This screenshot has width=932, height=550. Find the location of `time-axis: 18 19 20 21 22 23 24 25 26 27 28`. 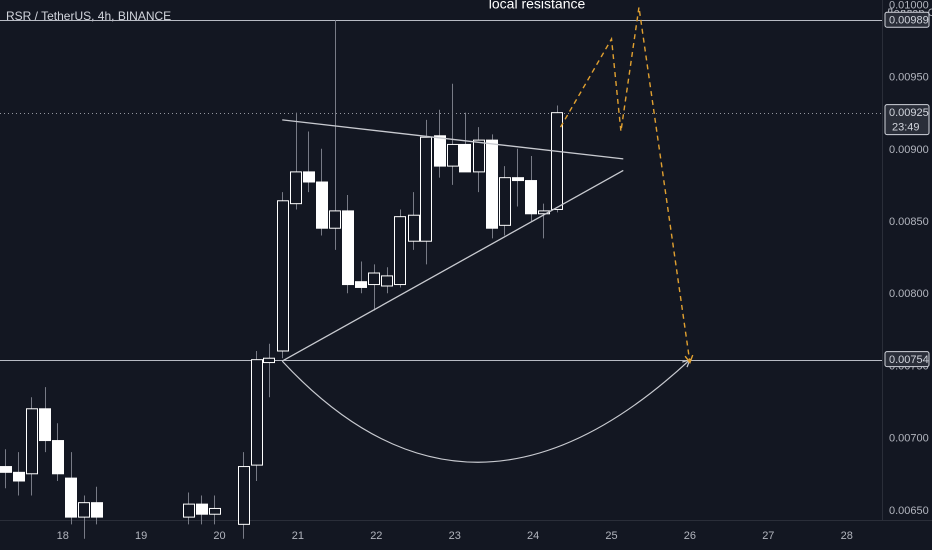

time-axis: 18 19 20 21 22 23 24 25 26 27 28 is located at coordinates (455, 536).